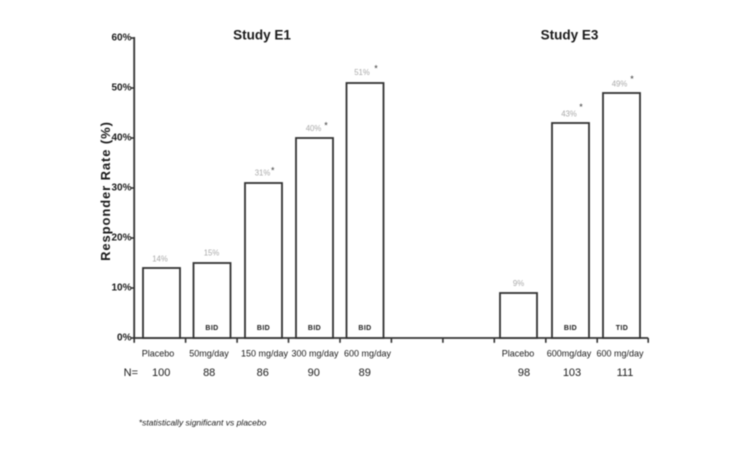  What do you see at coordinates (524, 373) in the screenshot?
I see `svg-text: 98` at bounding box center [524, 373].